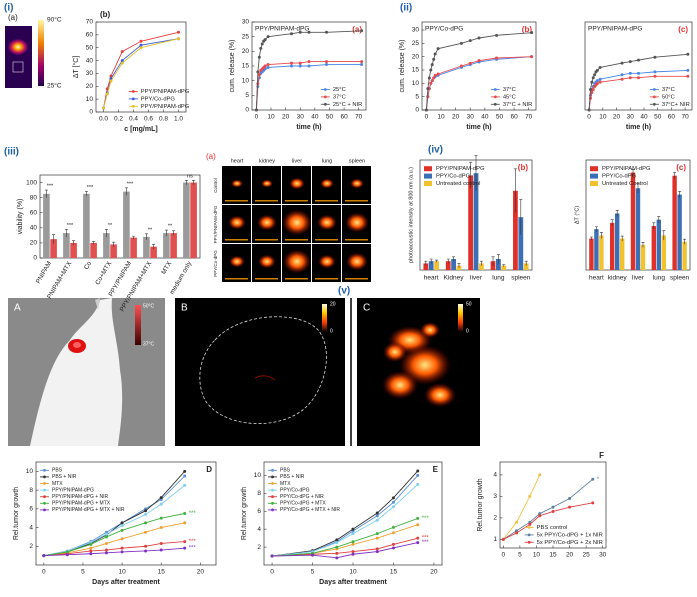 The width and height of the screenshot is (697, 597). Describe the element at coordinates (326, 279) in the screenshot. I see `mini-colorbar` at that location.